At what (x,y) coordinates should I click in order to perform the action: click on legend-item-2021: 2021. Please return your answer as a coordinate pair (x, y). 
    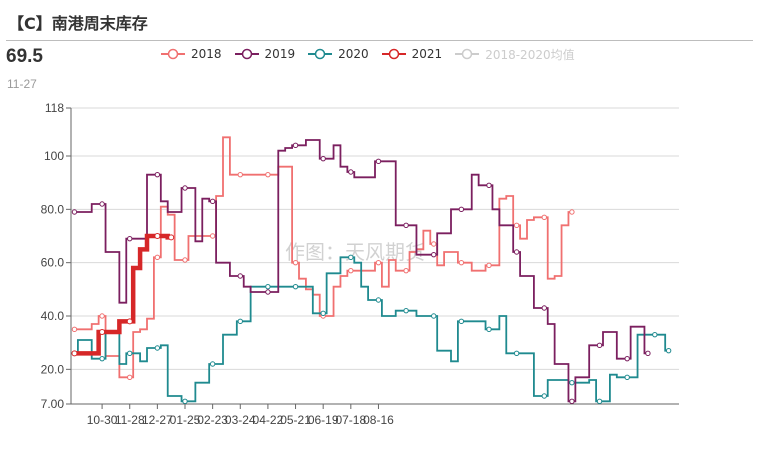
    Looking at the image, I should click on (412, 54).